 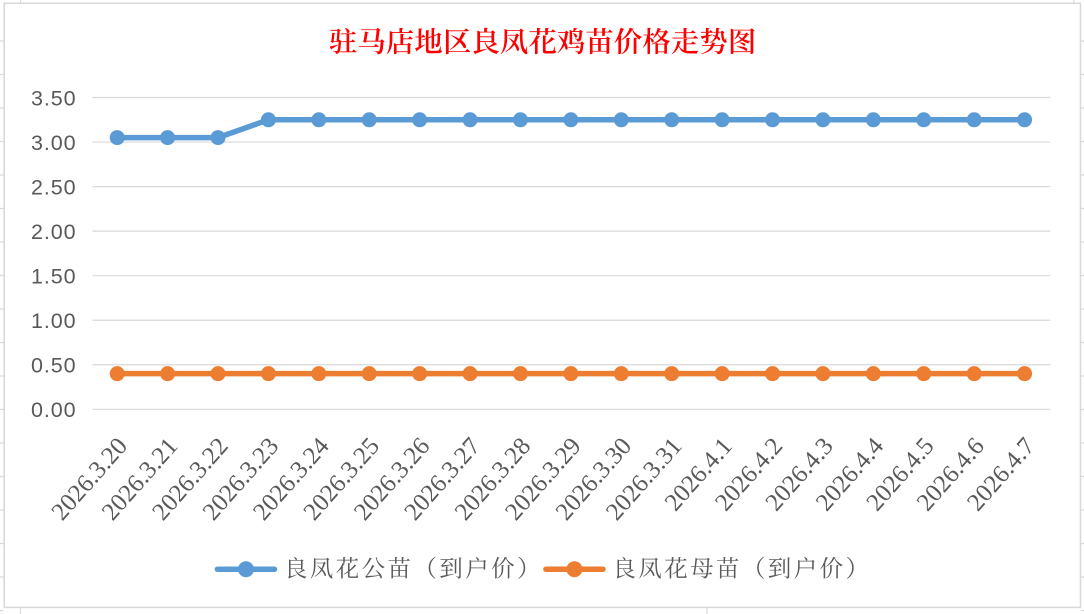 I want to click on svg-text: 3.50, so click(x=53, y=98).